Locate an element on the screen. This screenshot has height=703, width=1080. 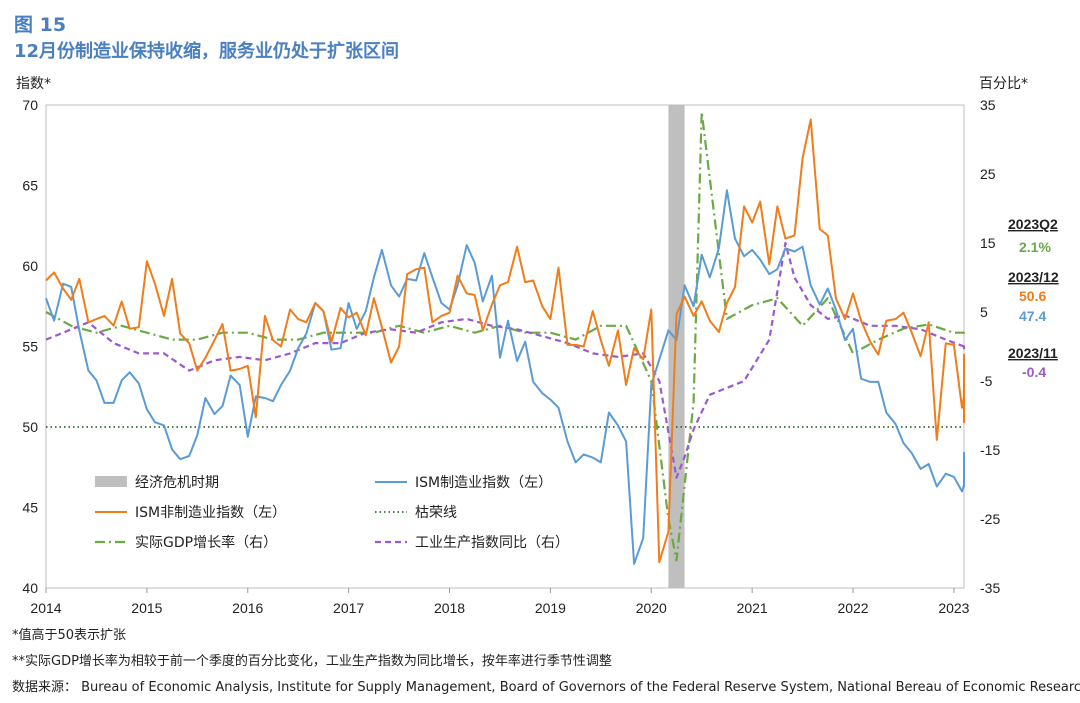
x-axis-tick-label: 2023 is located at coordinates (953, 608).